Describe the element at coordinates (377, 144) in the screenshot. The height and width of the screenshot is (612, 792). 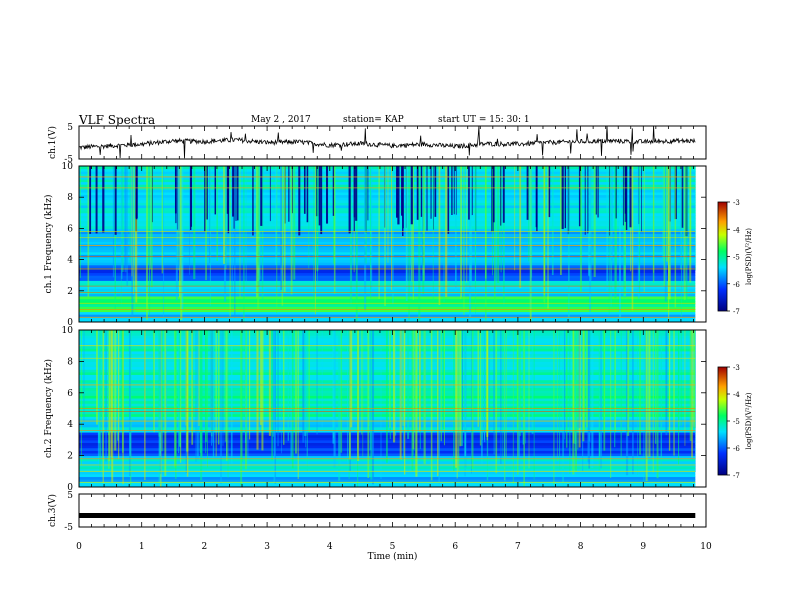
I see `ch1-voltage-panel: 5 -5 ch.1(V)` at that location.